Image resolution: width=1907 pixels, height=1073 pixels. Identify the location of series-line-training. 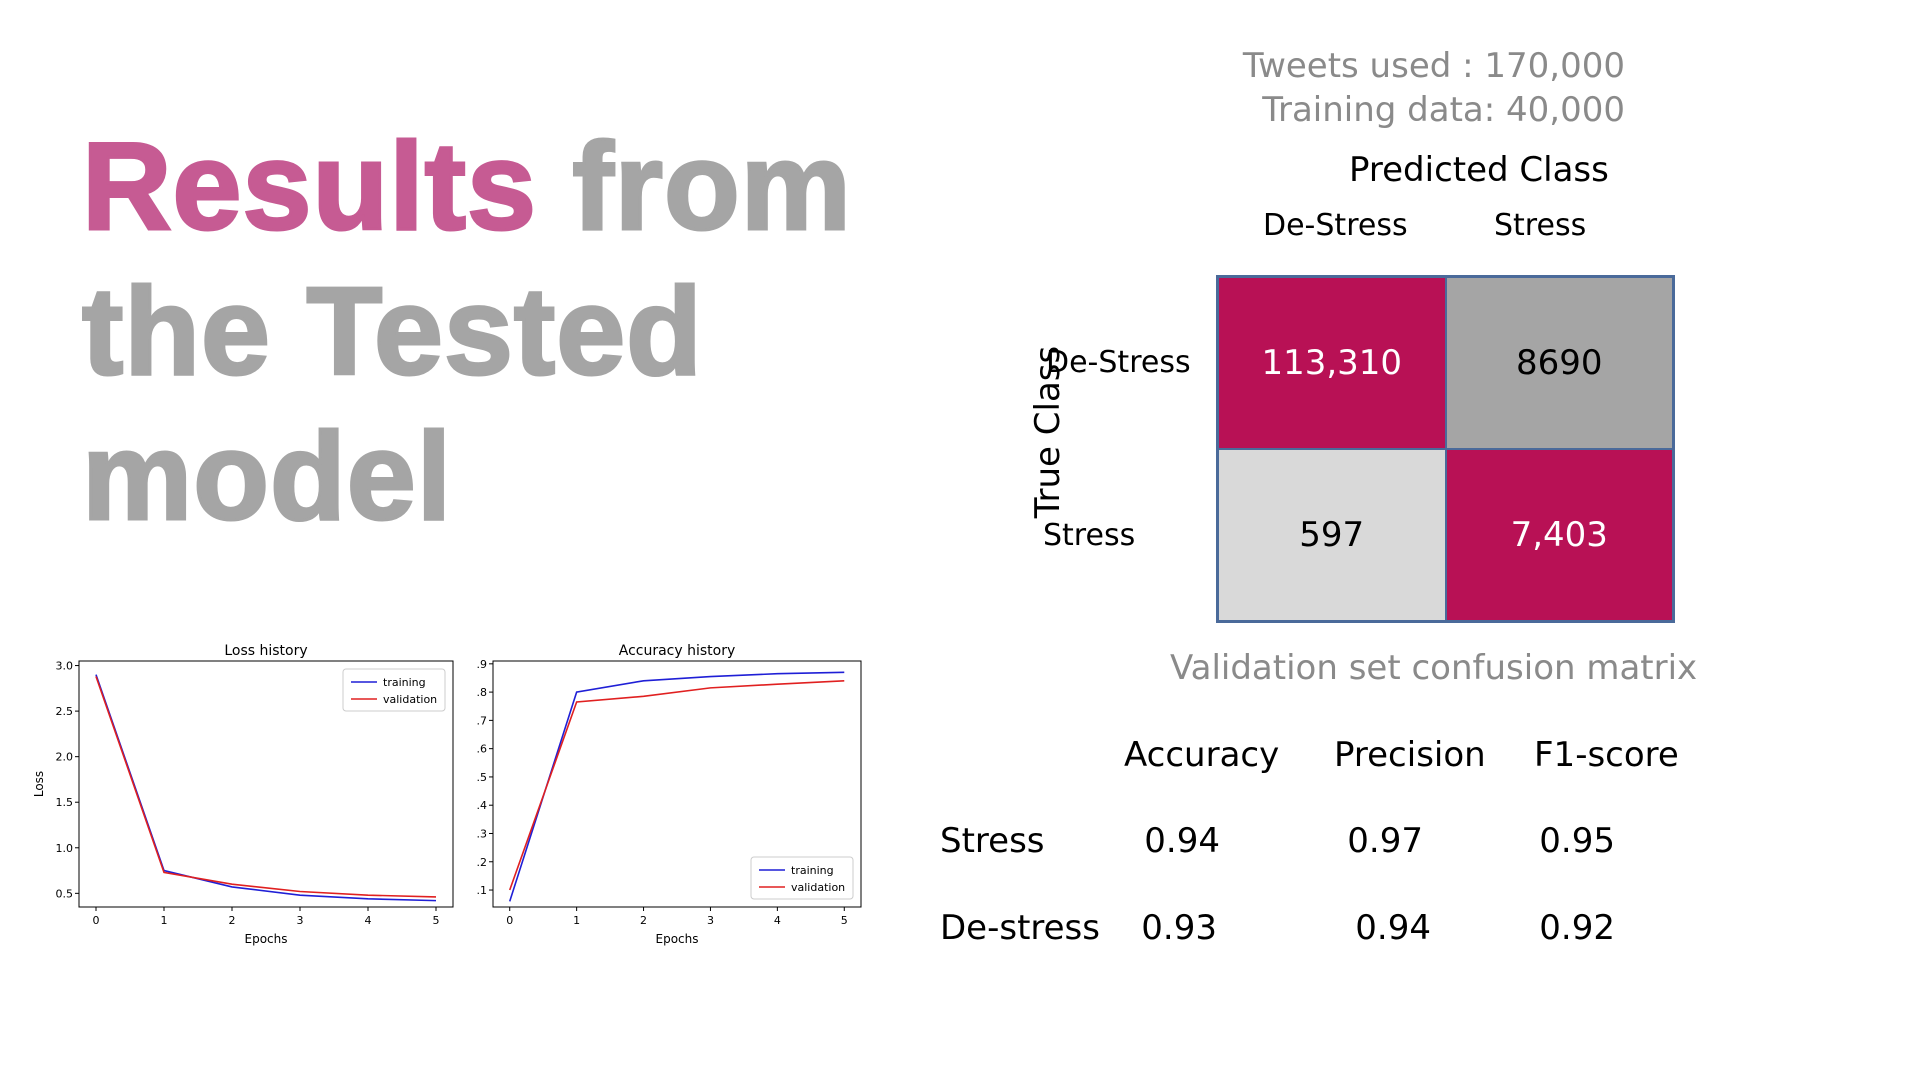
(676, 786).